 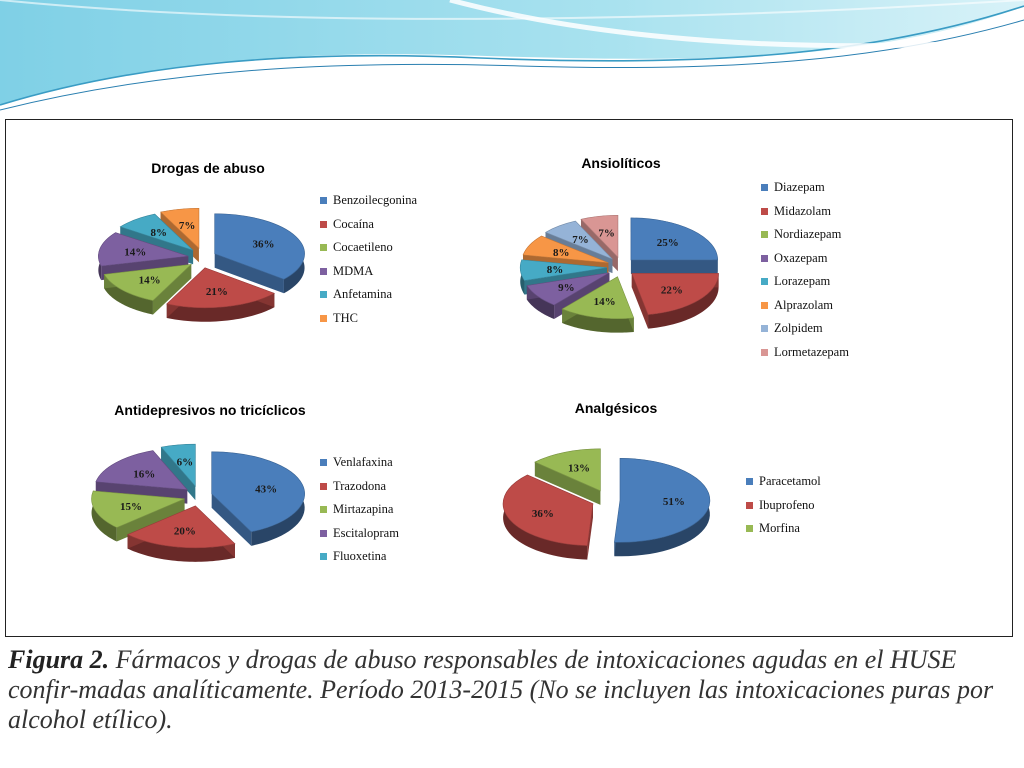 I want to click on legend-label: Escitalopram, so click(x=366, y=532).